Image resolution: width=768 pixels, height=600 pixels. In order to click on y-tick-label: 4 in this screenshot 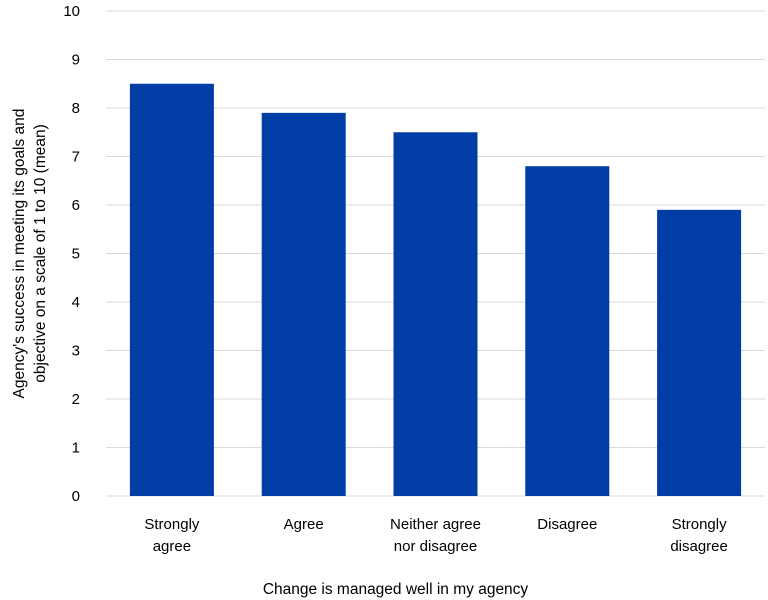, I will do `click(76, 302)`.